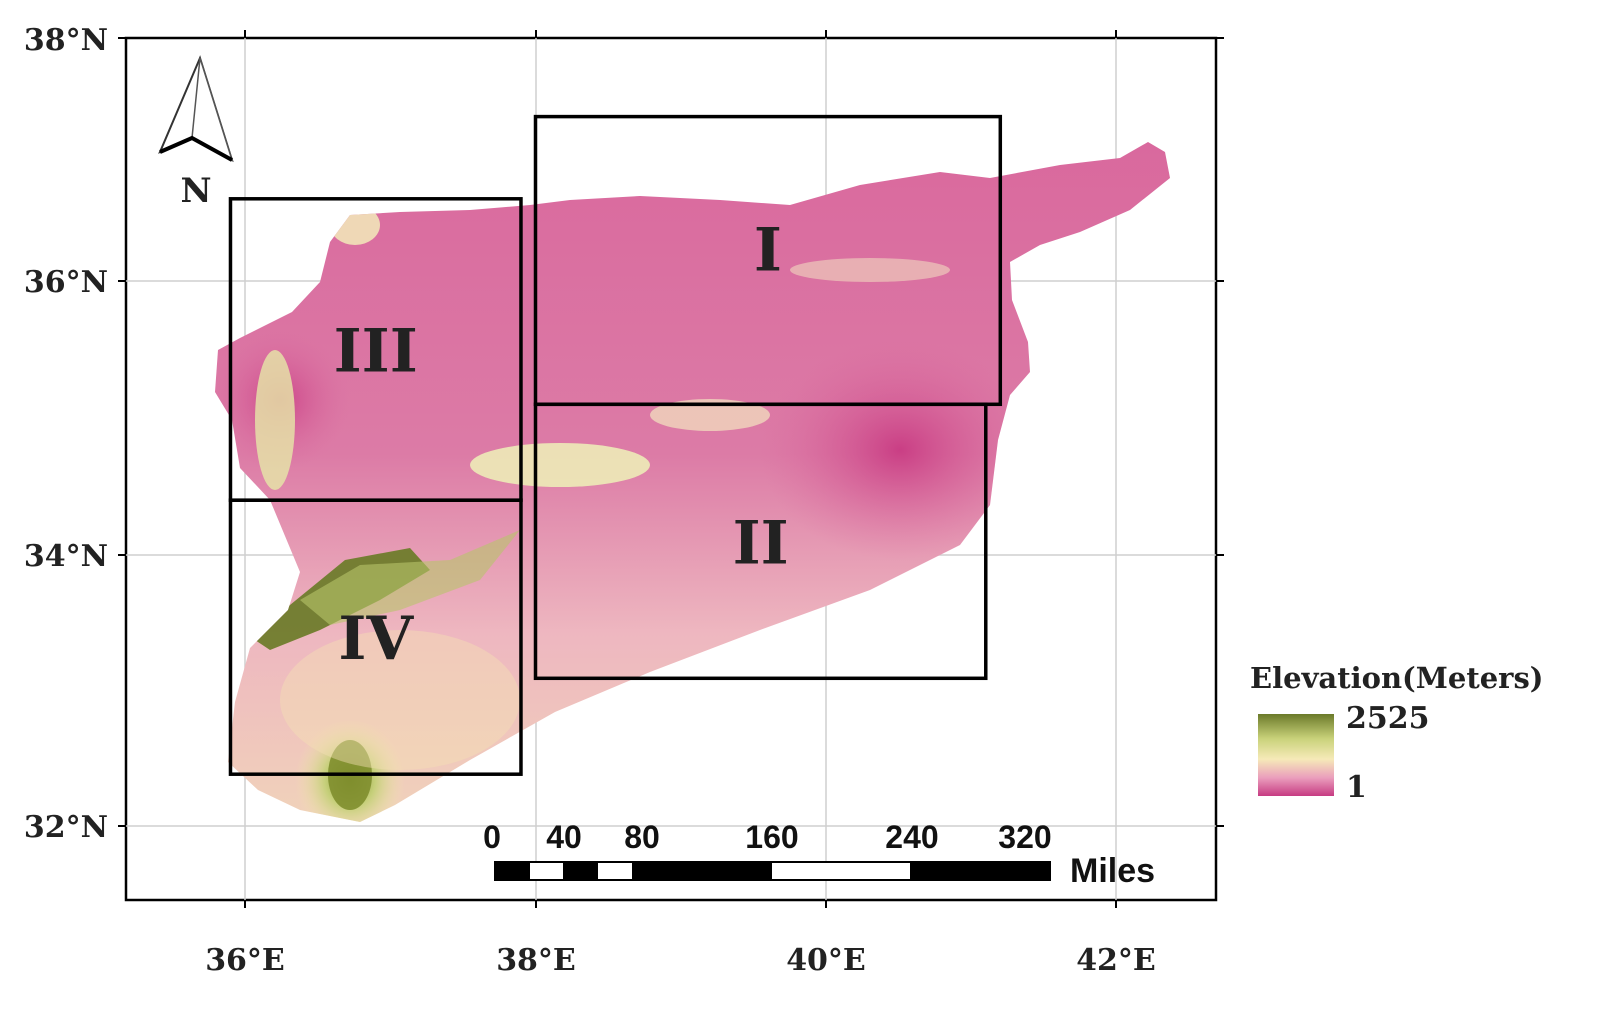 The width and height of the screenshot is (1618, 1015). What do you see at coordinates (376, 352) in the screenshot?
I see `region-label-III: III` at bounding box center [376, 352].